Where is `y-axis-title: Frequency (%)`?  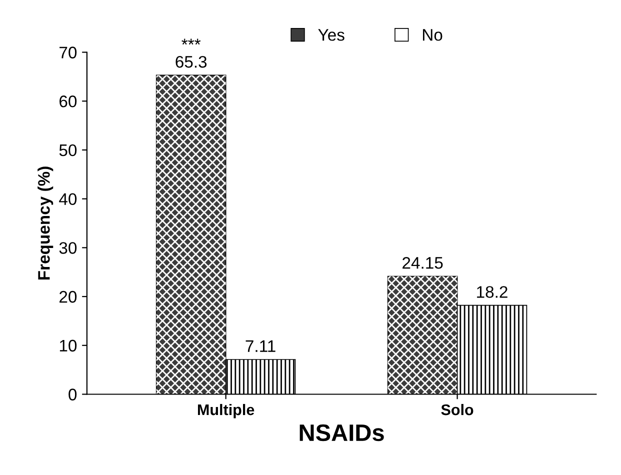 y-axis-title: Frequency (%) is located at coordinates (46, 223).